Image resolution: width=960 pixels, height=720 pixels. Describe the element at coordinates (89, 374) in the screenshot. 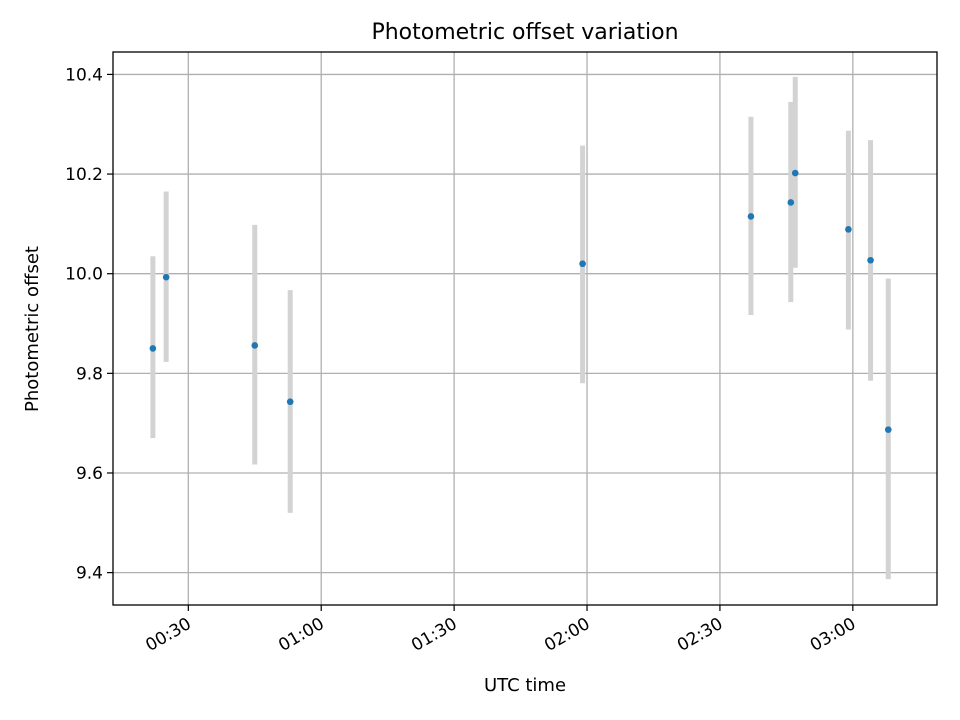

I see `y-tick-label: 9.8` at that location.